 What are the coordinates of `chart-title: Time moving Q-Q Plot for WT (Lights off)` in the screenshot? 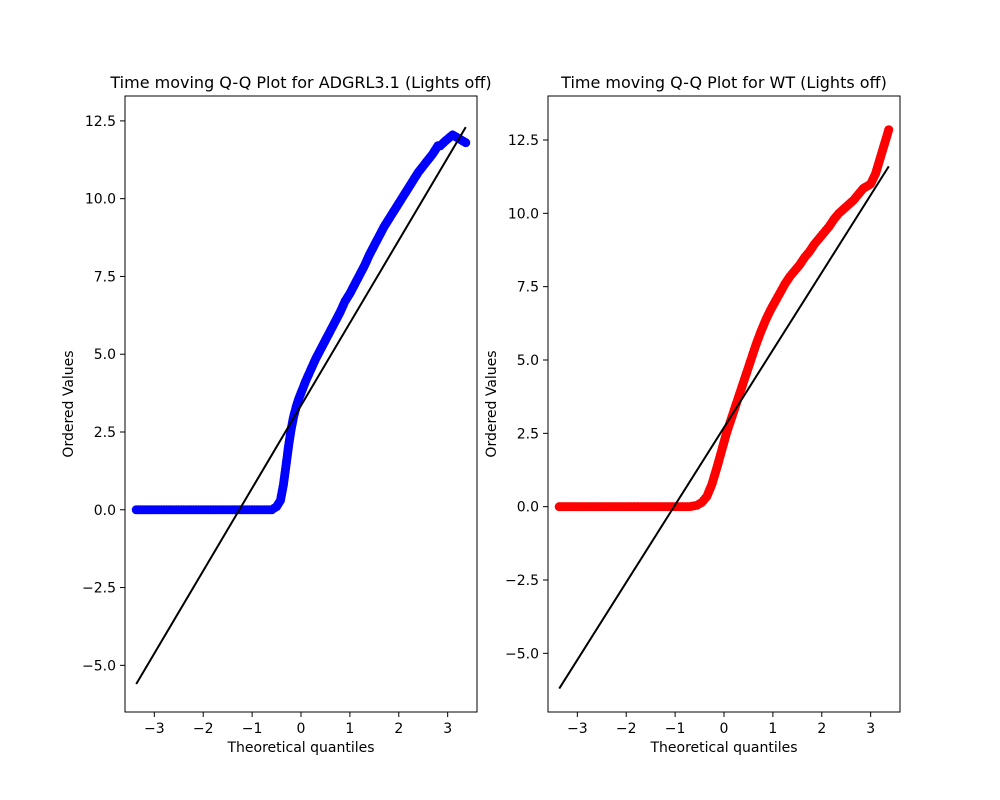 It's located at (723, 82).